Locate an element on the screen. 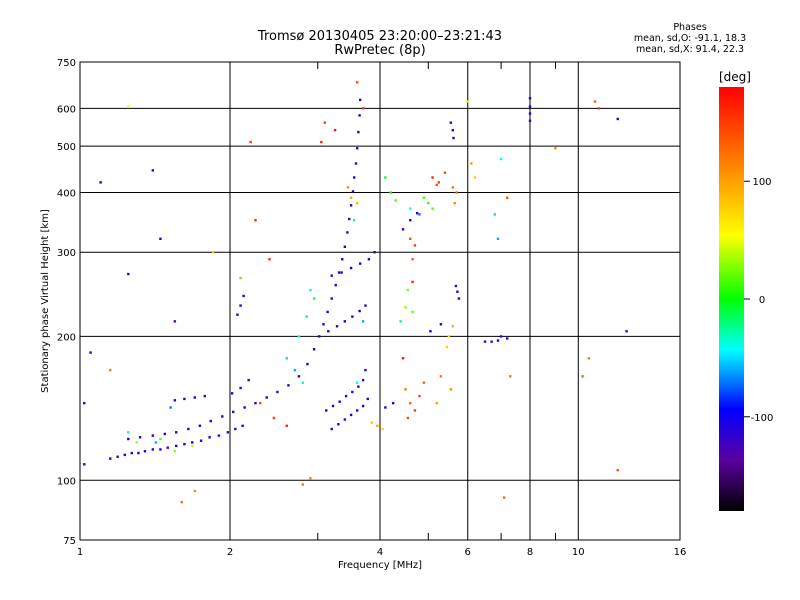  phase-heading: Phases is located at coordinates (690, 27).